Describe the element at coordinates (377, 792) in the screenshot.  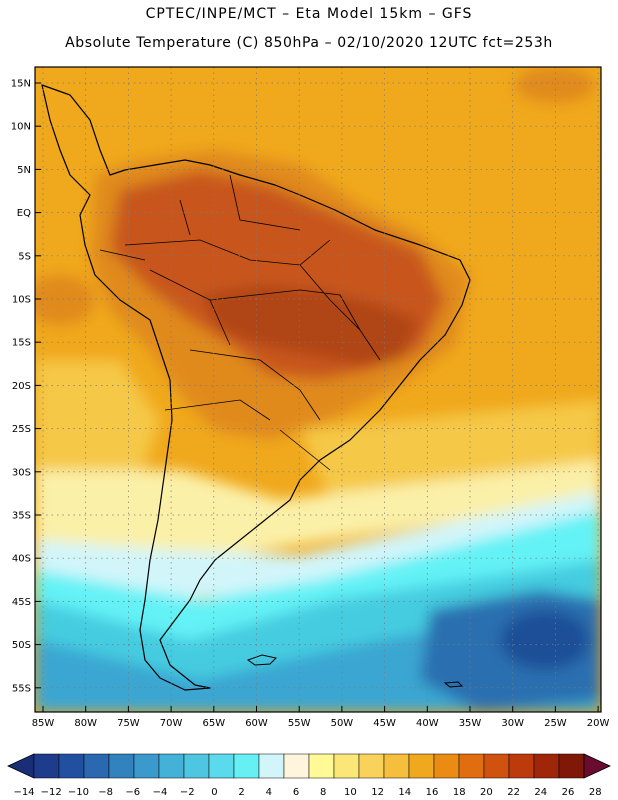
I see `colorbar-label: 12` at that location.